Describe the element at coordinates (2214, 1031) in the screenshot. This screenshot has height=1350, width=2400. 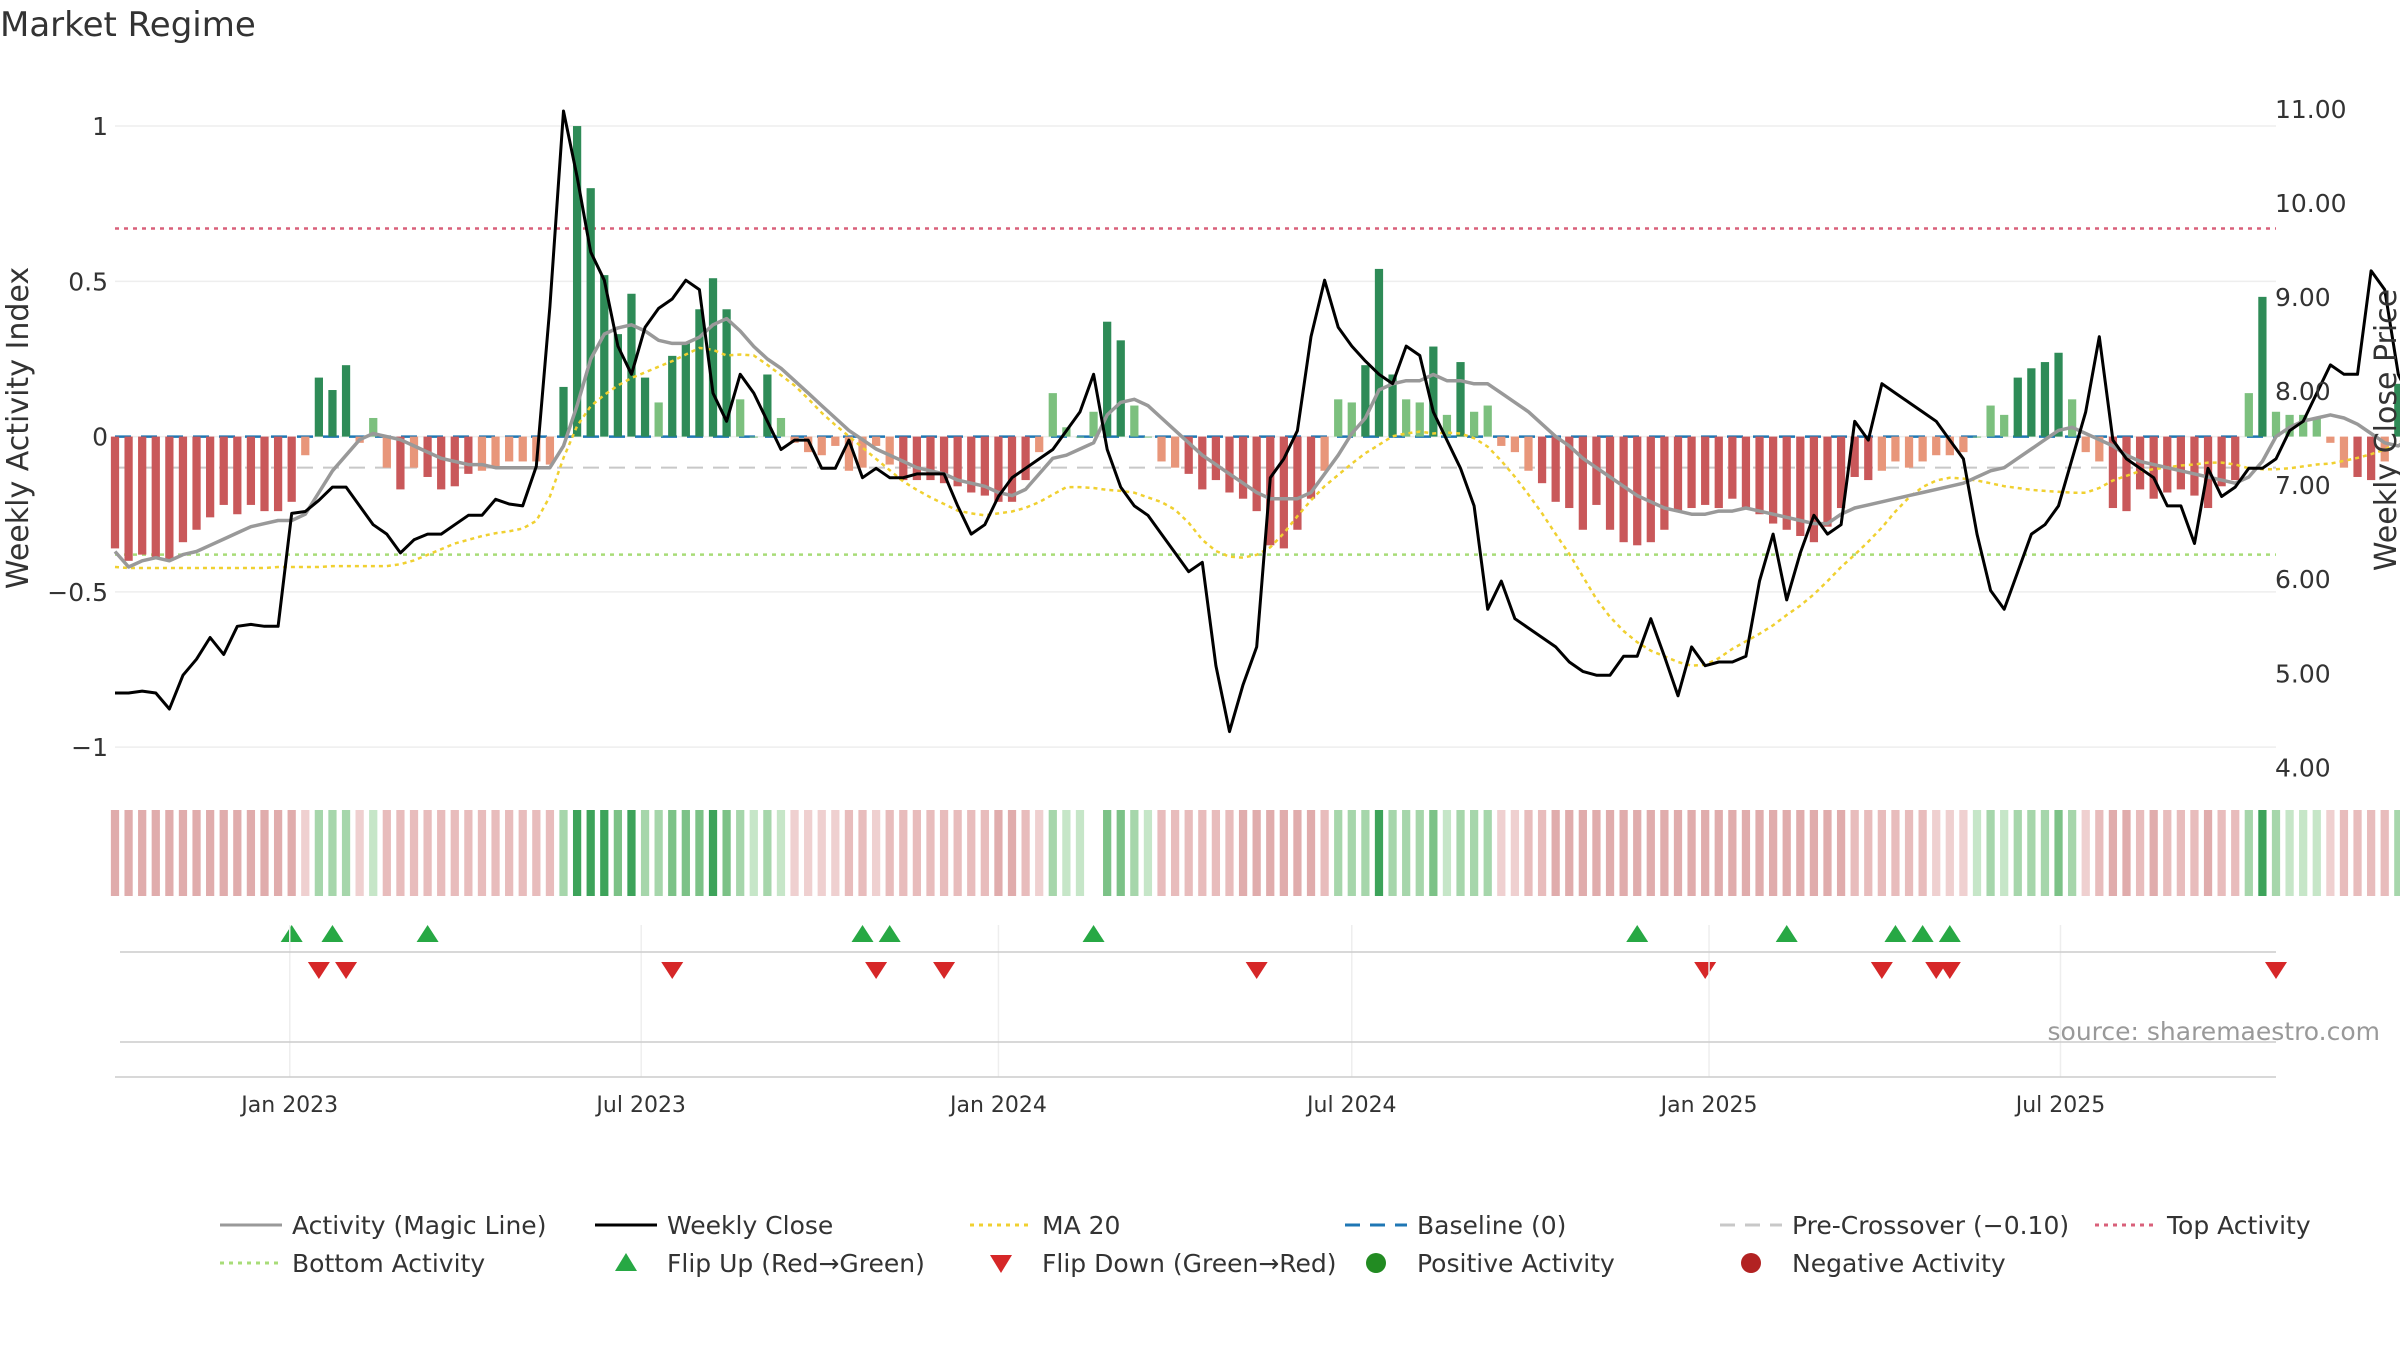
I see `source-attribution: source: sharemaestro.com` at that location.